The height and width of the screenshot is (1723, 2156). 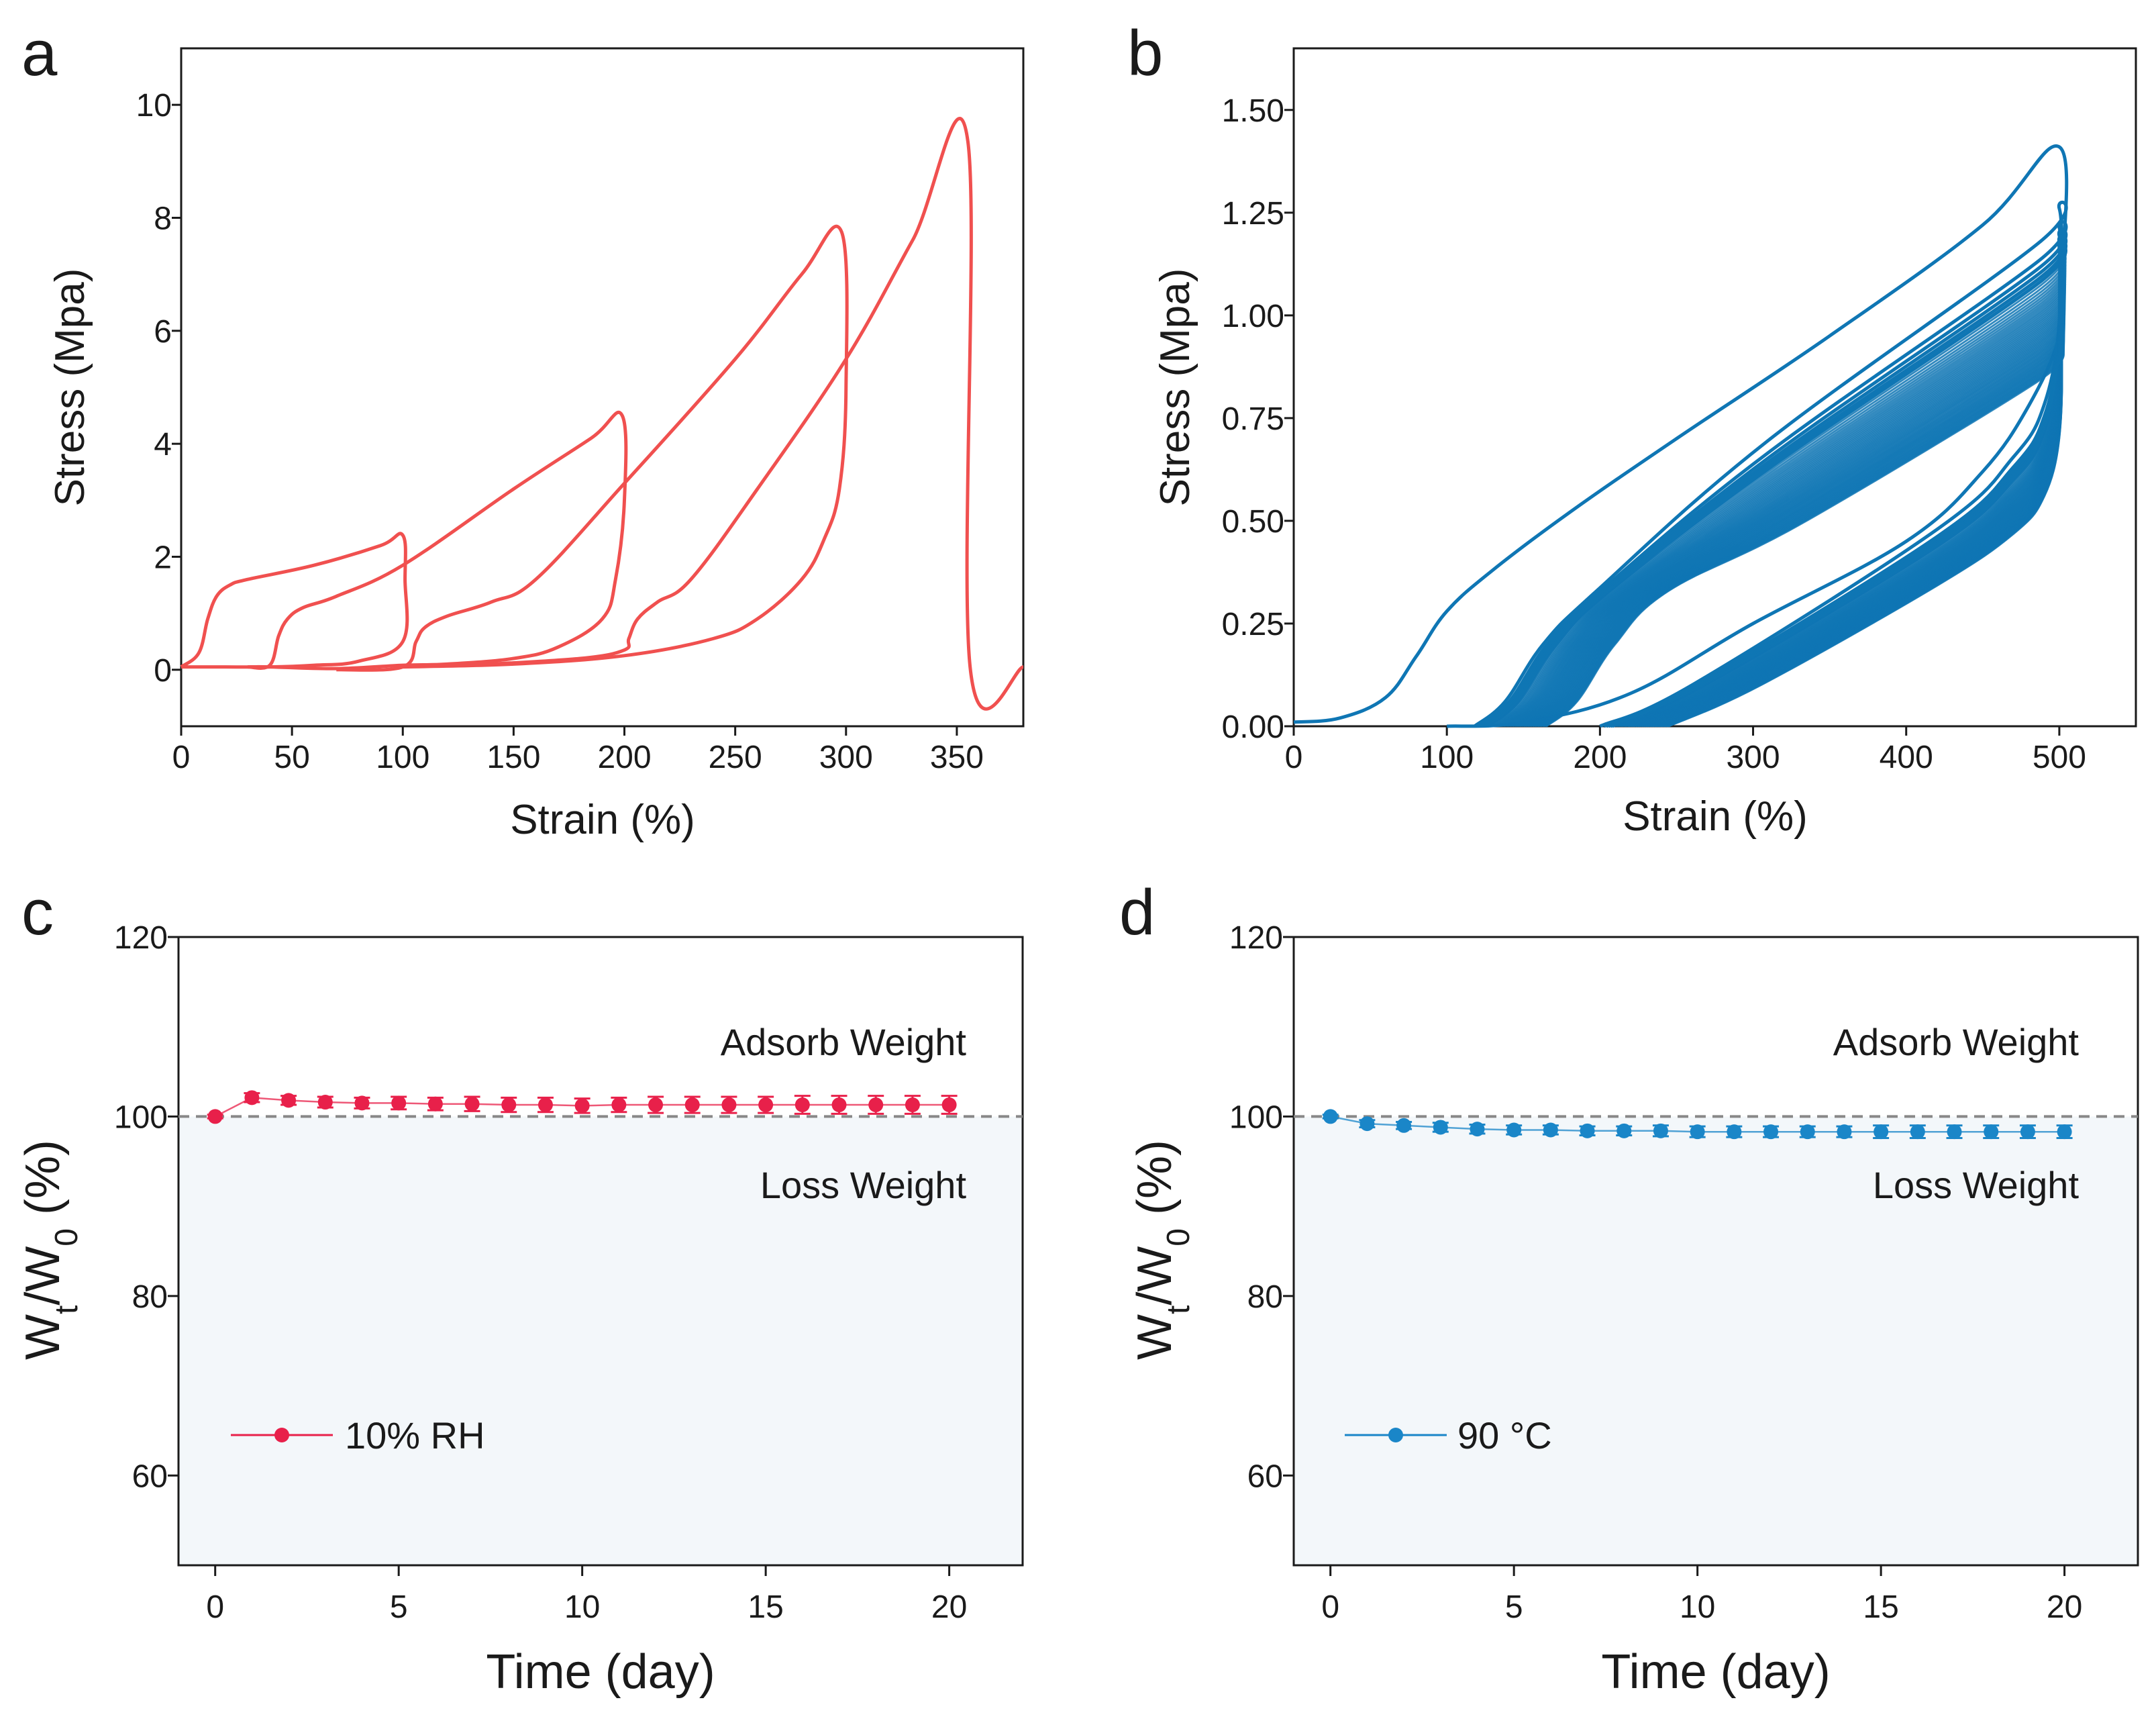 What do you see at coordinates (1697, 1124) in the screenshot?
I see `panel-d-series` at bounding box center [1697, 1124].